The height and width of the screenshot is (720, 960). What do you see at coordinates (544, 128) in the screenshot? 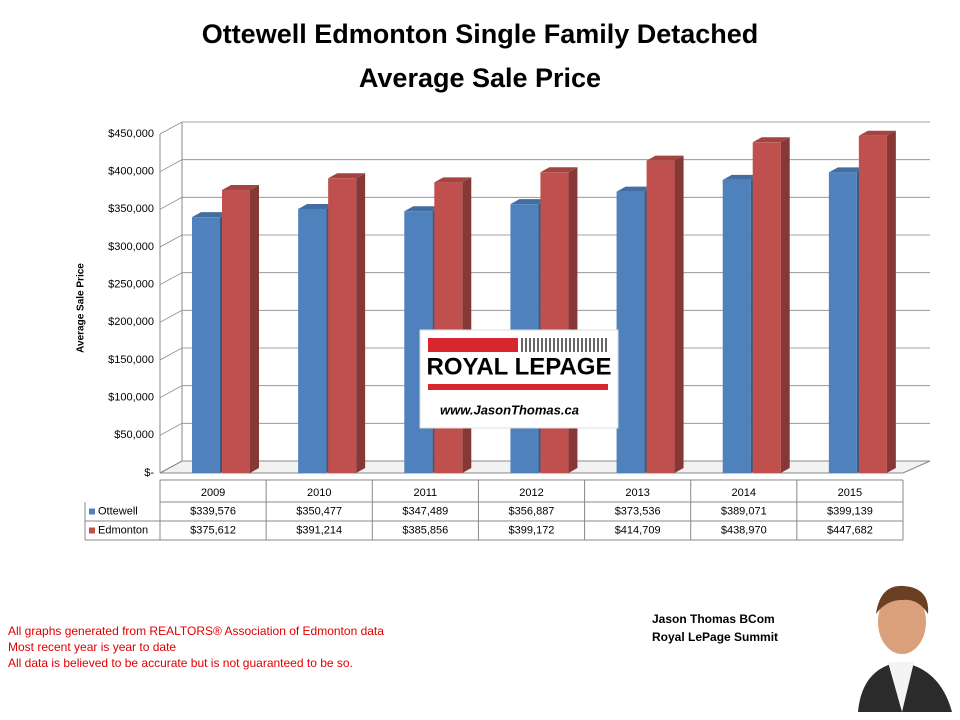
I see `grid-line` at bounding box center [544, 128].